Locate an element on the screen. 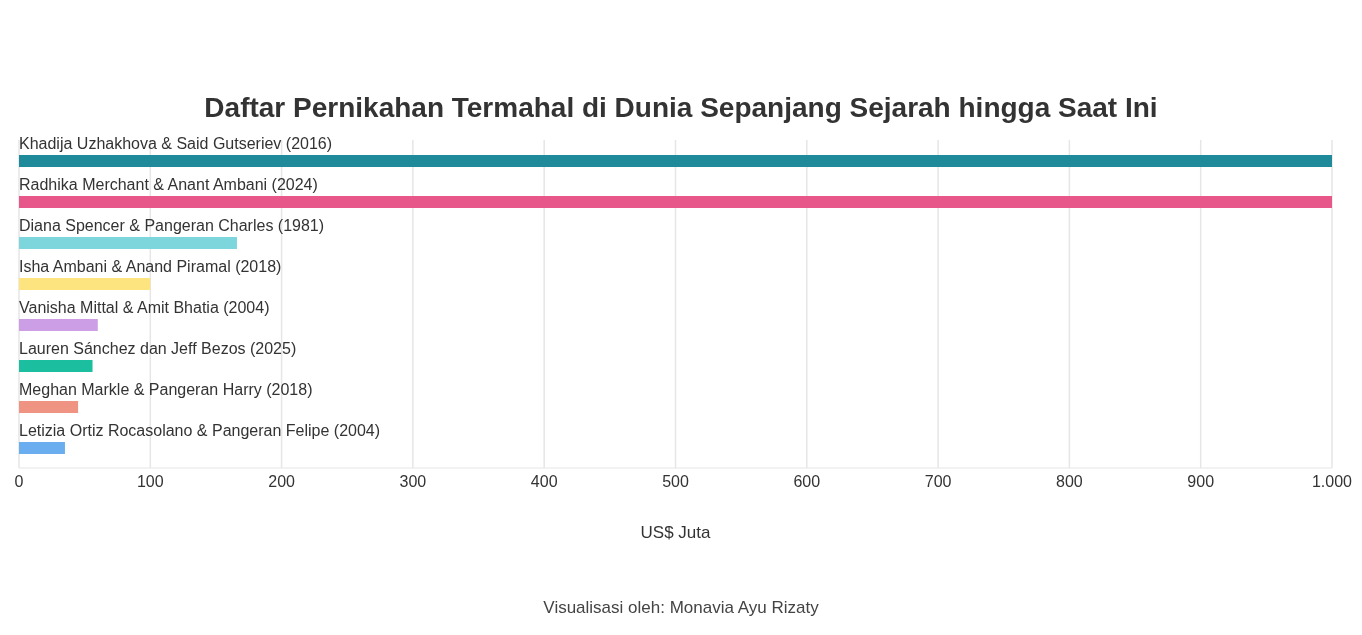 This screenshot has height=635, width=1362. y-tick-label: Lauren Sánchez dan Jeff Bezos (2025) is located at coordinates (158, 348).